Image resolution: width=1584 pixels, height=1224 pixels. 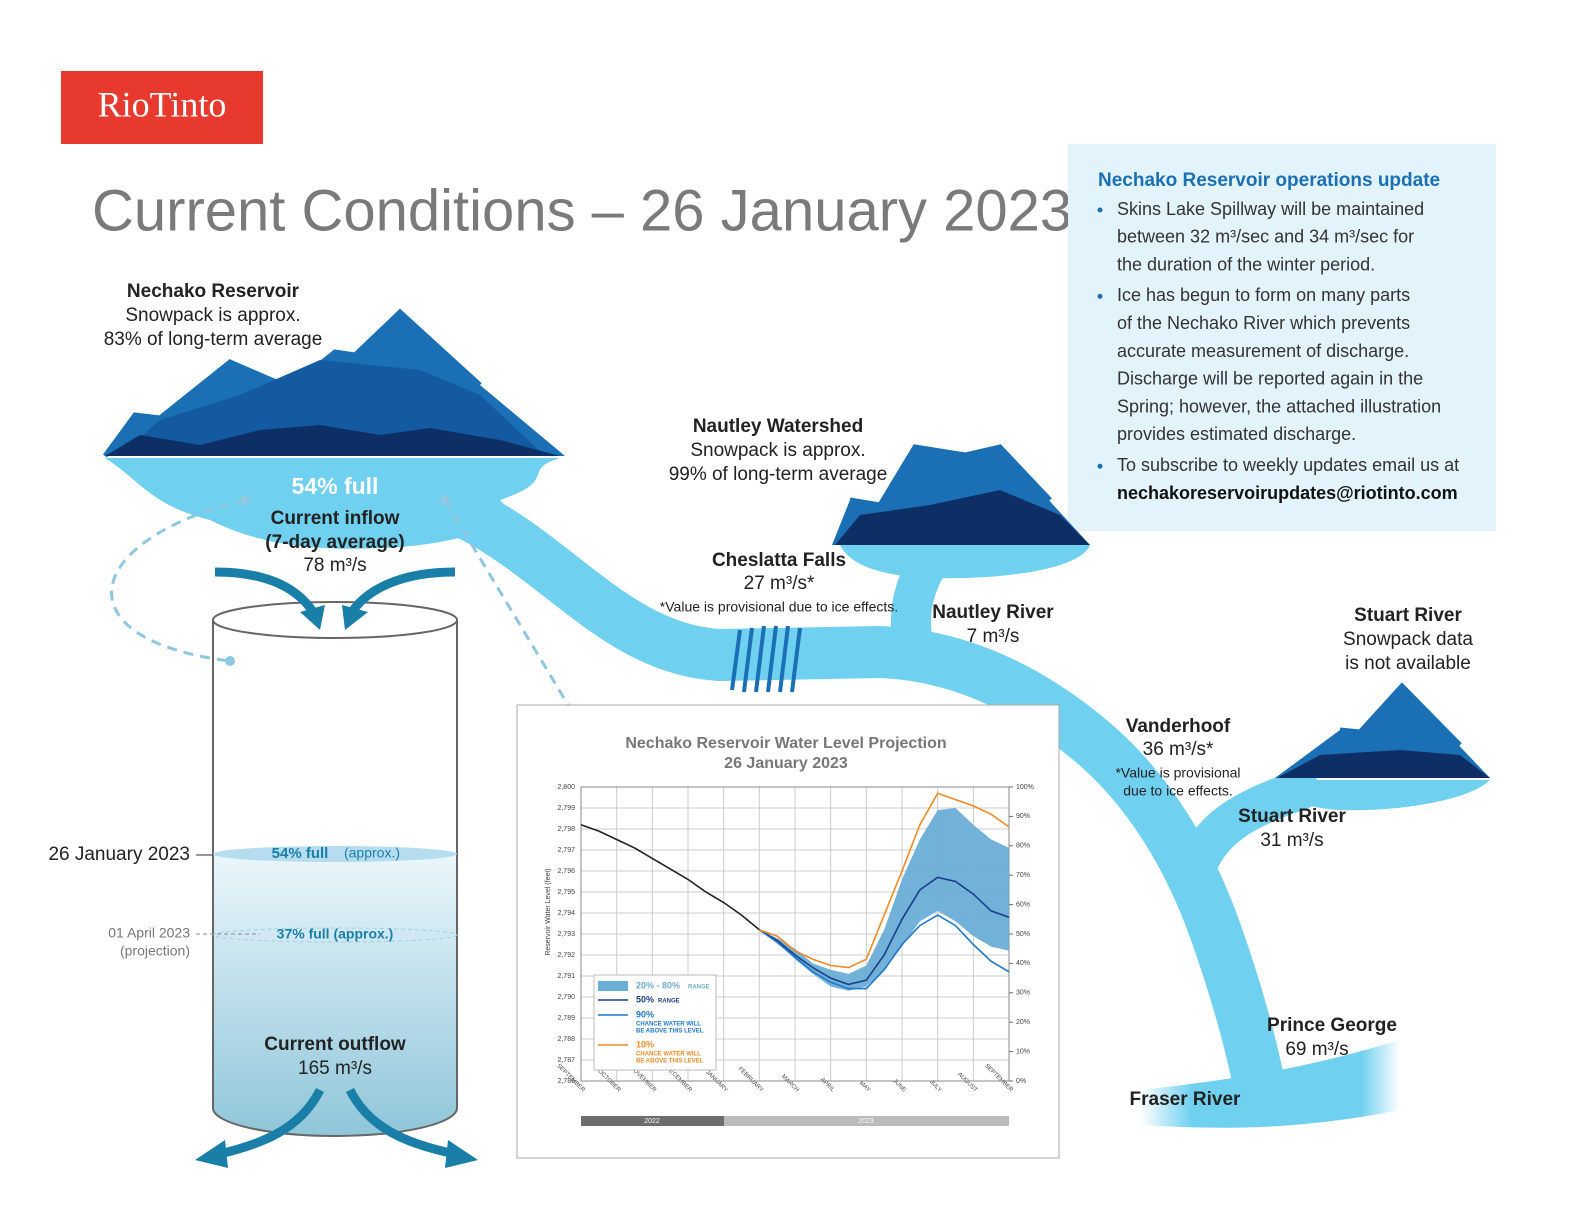 I want to click on bullet-text: between 32 m³/sec and 34 m³/sec for, so click(x=1265, y=237).